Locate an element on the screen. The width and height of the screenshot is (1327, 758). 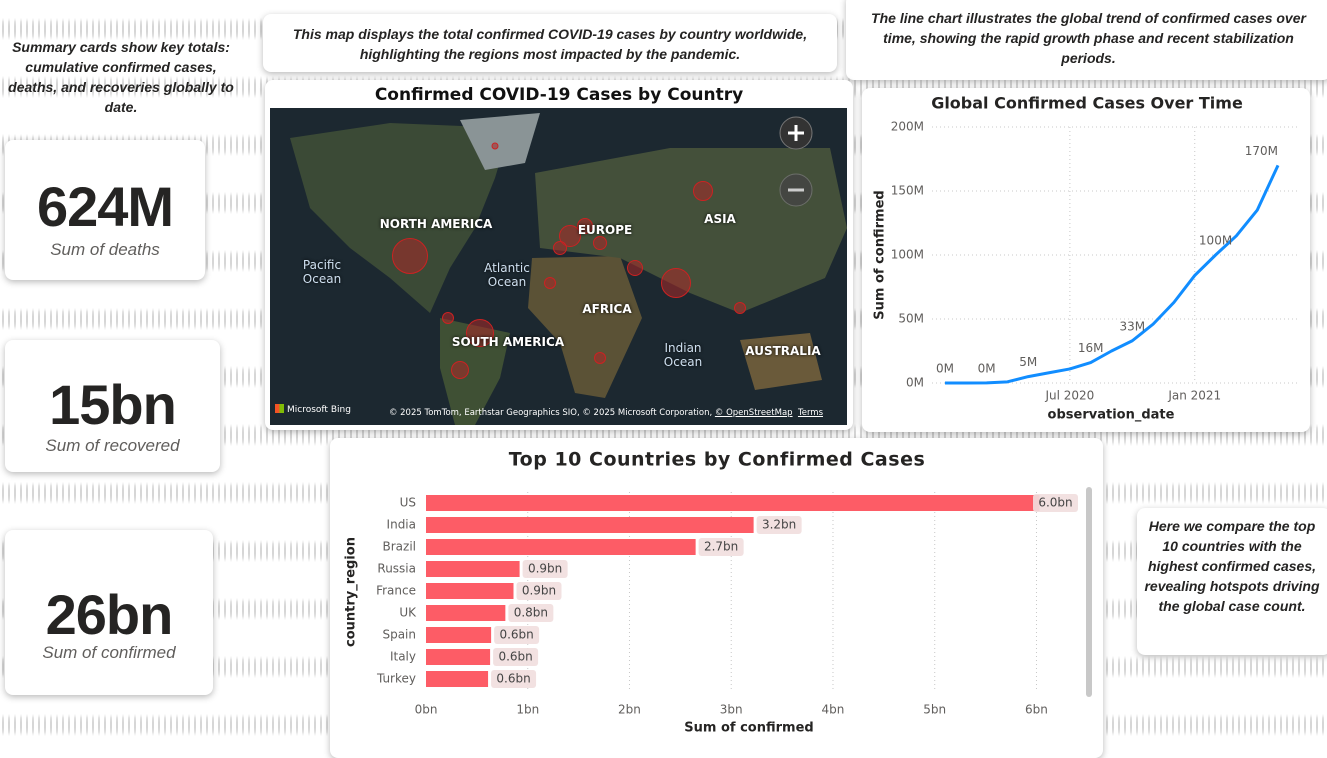
scrollbar is located at coordinates (1089, 592).